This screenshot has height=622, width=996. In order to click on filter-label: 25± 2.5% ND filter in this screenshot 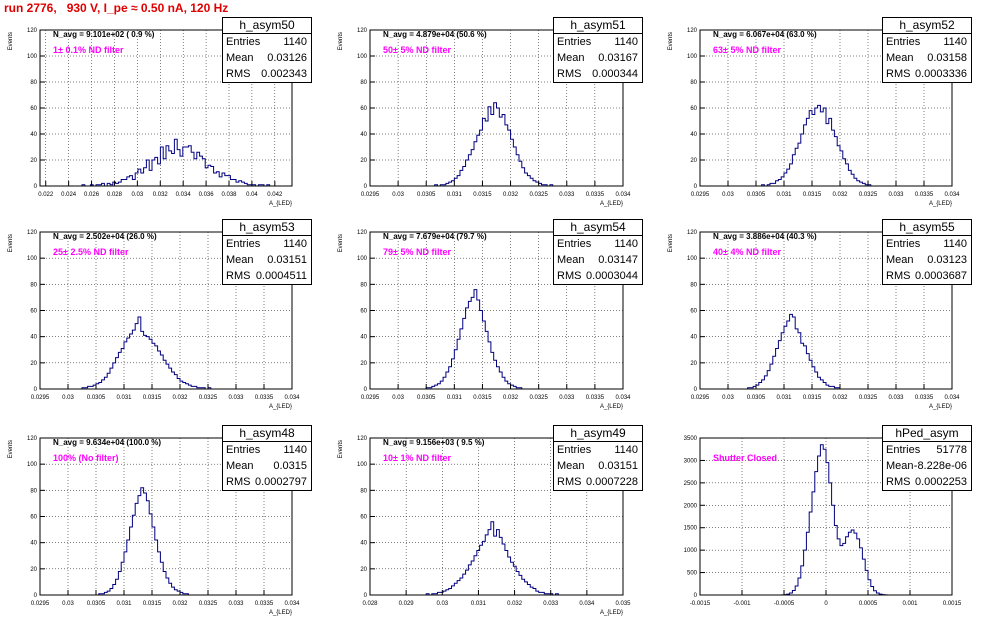, I will do `click(91, 252)`.